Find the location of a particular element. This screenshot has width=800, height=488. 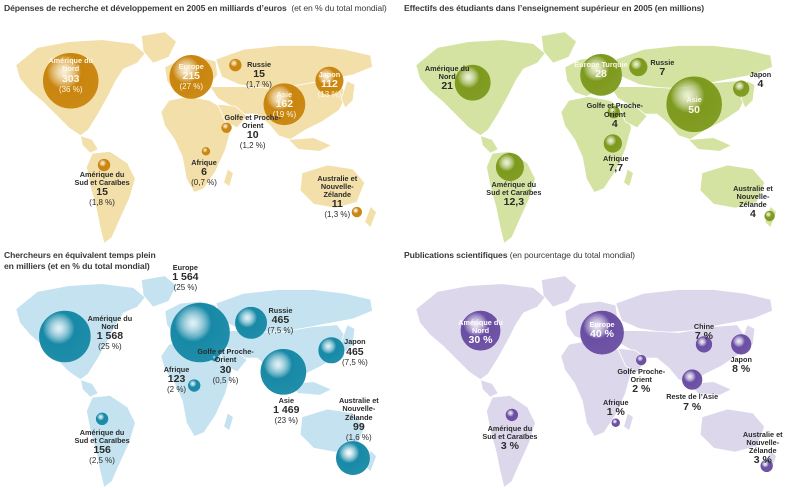

region-value: 215 is located at coordinates (191, 76).